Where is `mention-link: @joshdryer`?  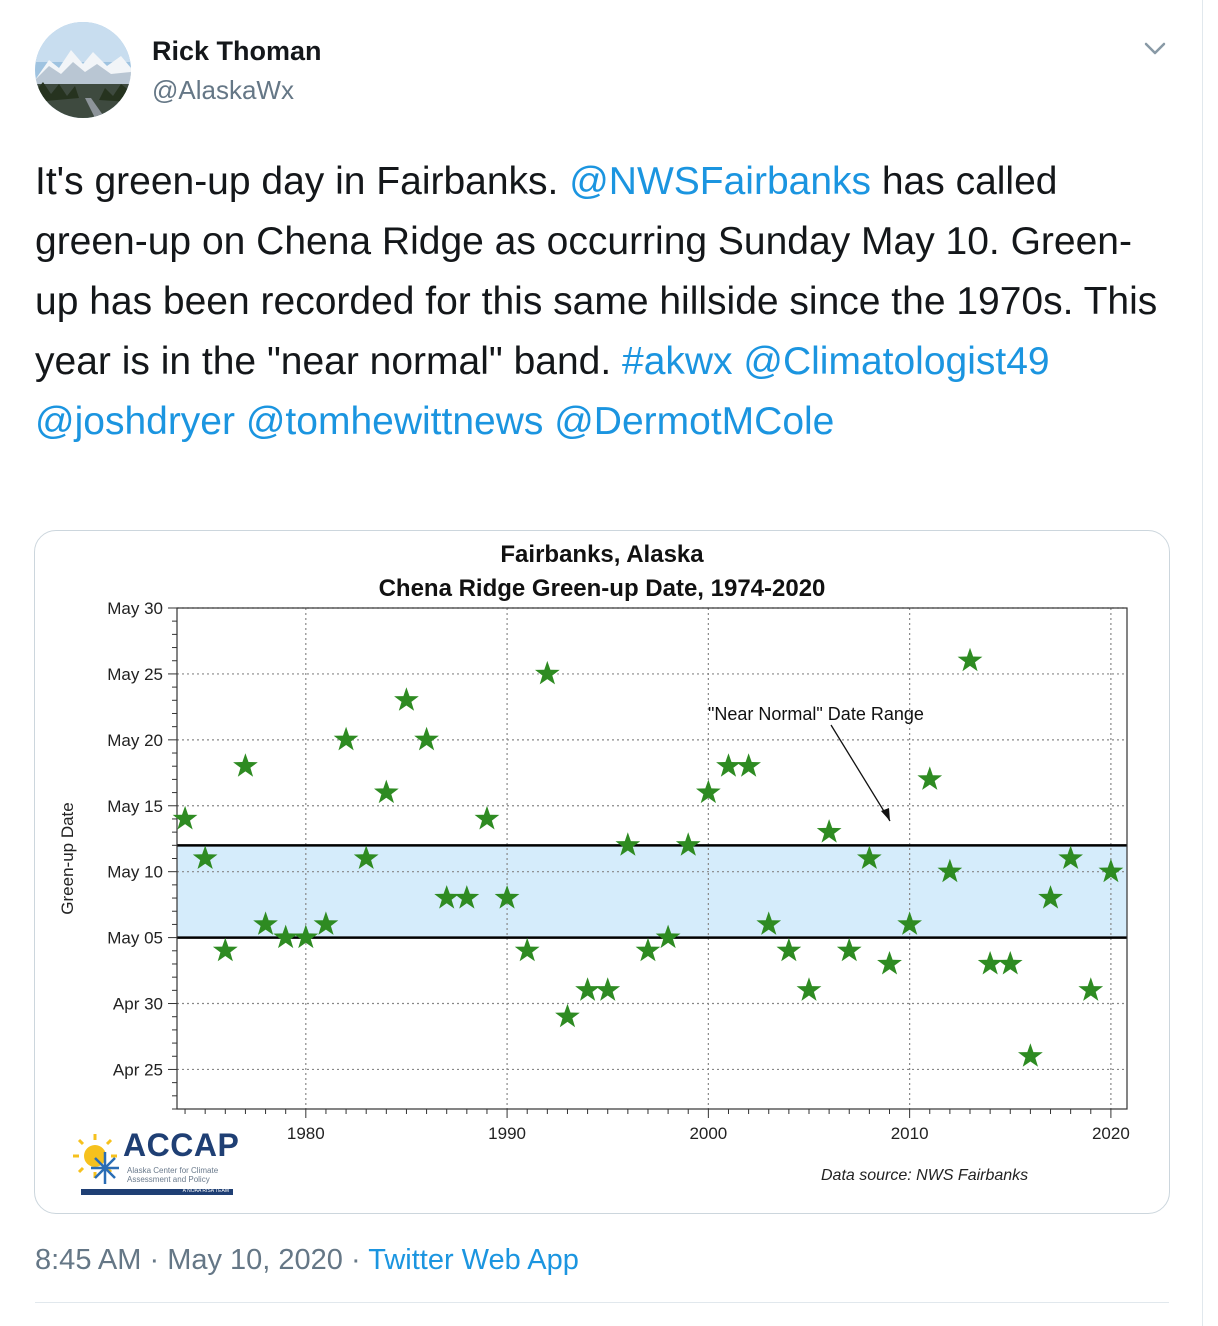
mention-link: @joshdryer is located at coordinates (135, 421).